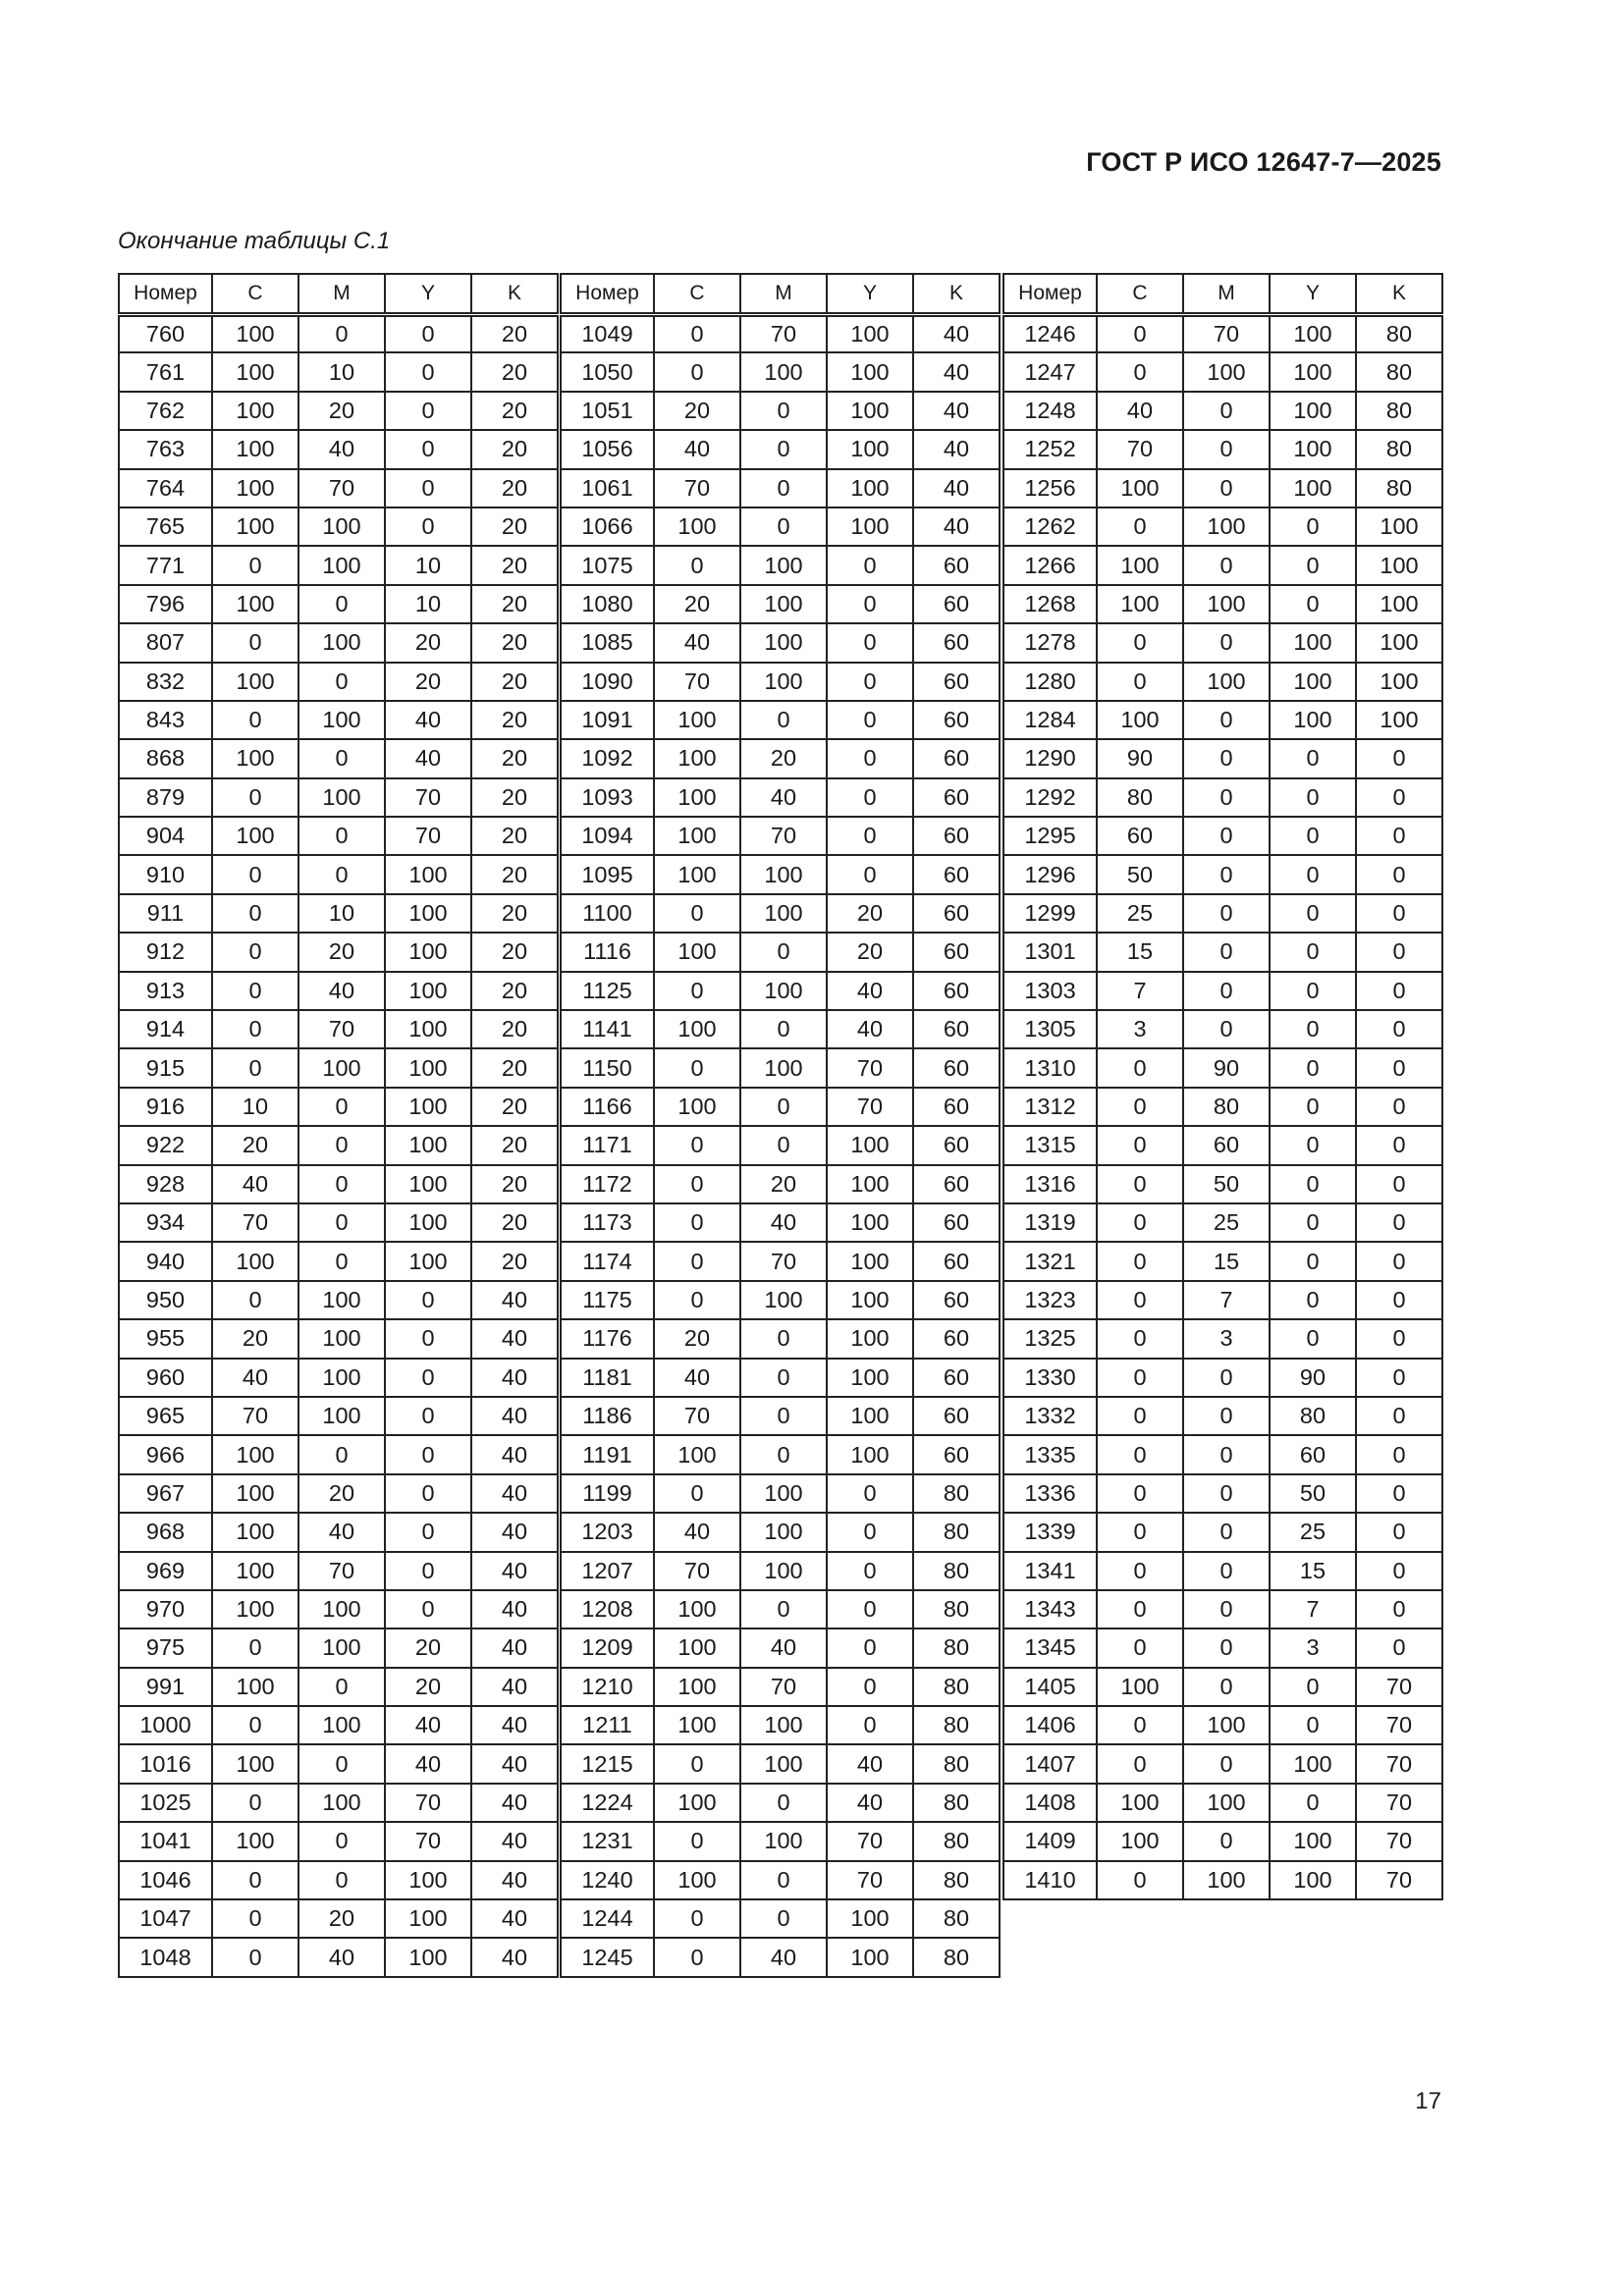 The image size is (1624, 2296). Describe the element at coordinates (165, 372) in the screenshot. I see `cell-number: 761` at that location.